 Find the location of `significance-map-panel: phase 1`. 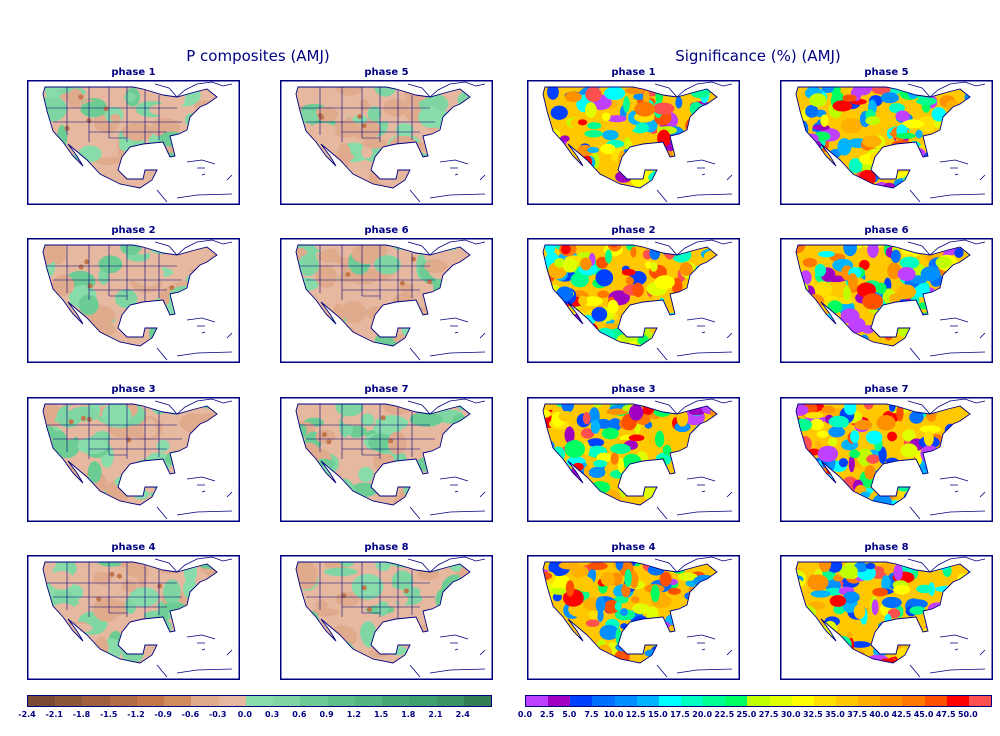

significance-map-panel: phase 1 is located at coordinates (633, 136).